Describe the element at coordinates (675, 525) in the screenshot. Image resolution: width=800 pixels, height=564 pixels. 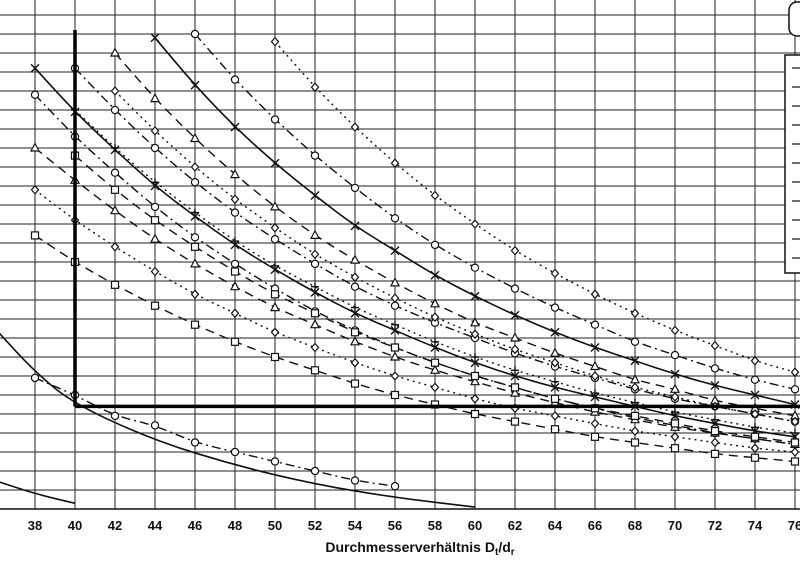
I see `x-tick-label: 70` at that location.